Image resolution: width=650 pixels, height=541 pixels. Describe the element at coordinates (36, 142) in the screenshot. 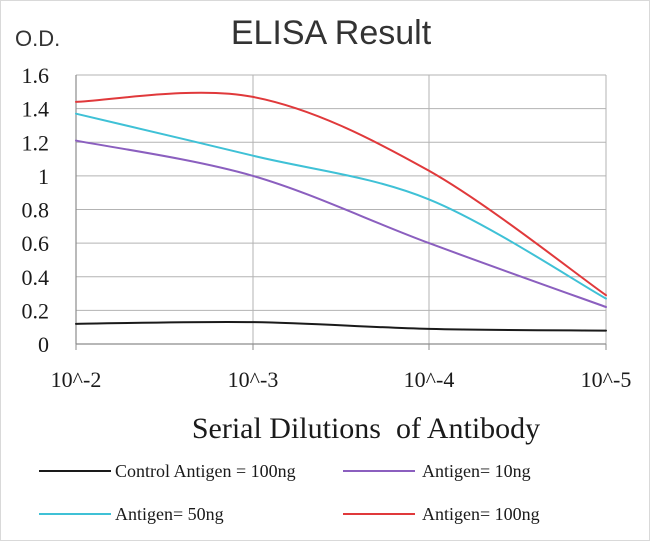

I see `y-tick-label-6: 1.2` at that location.